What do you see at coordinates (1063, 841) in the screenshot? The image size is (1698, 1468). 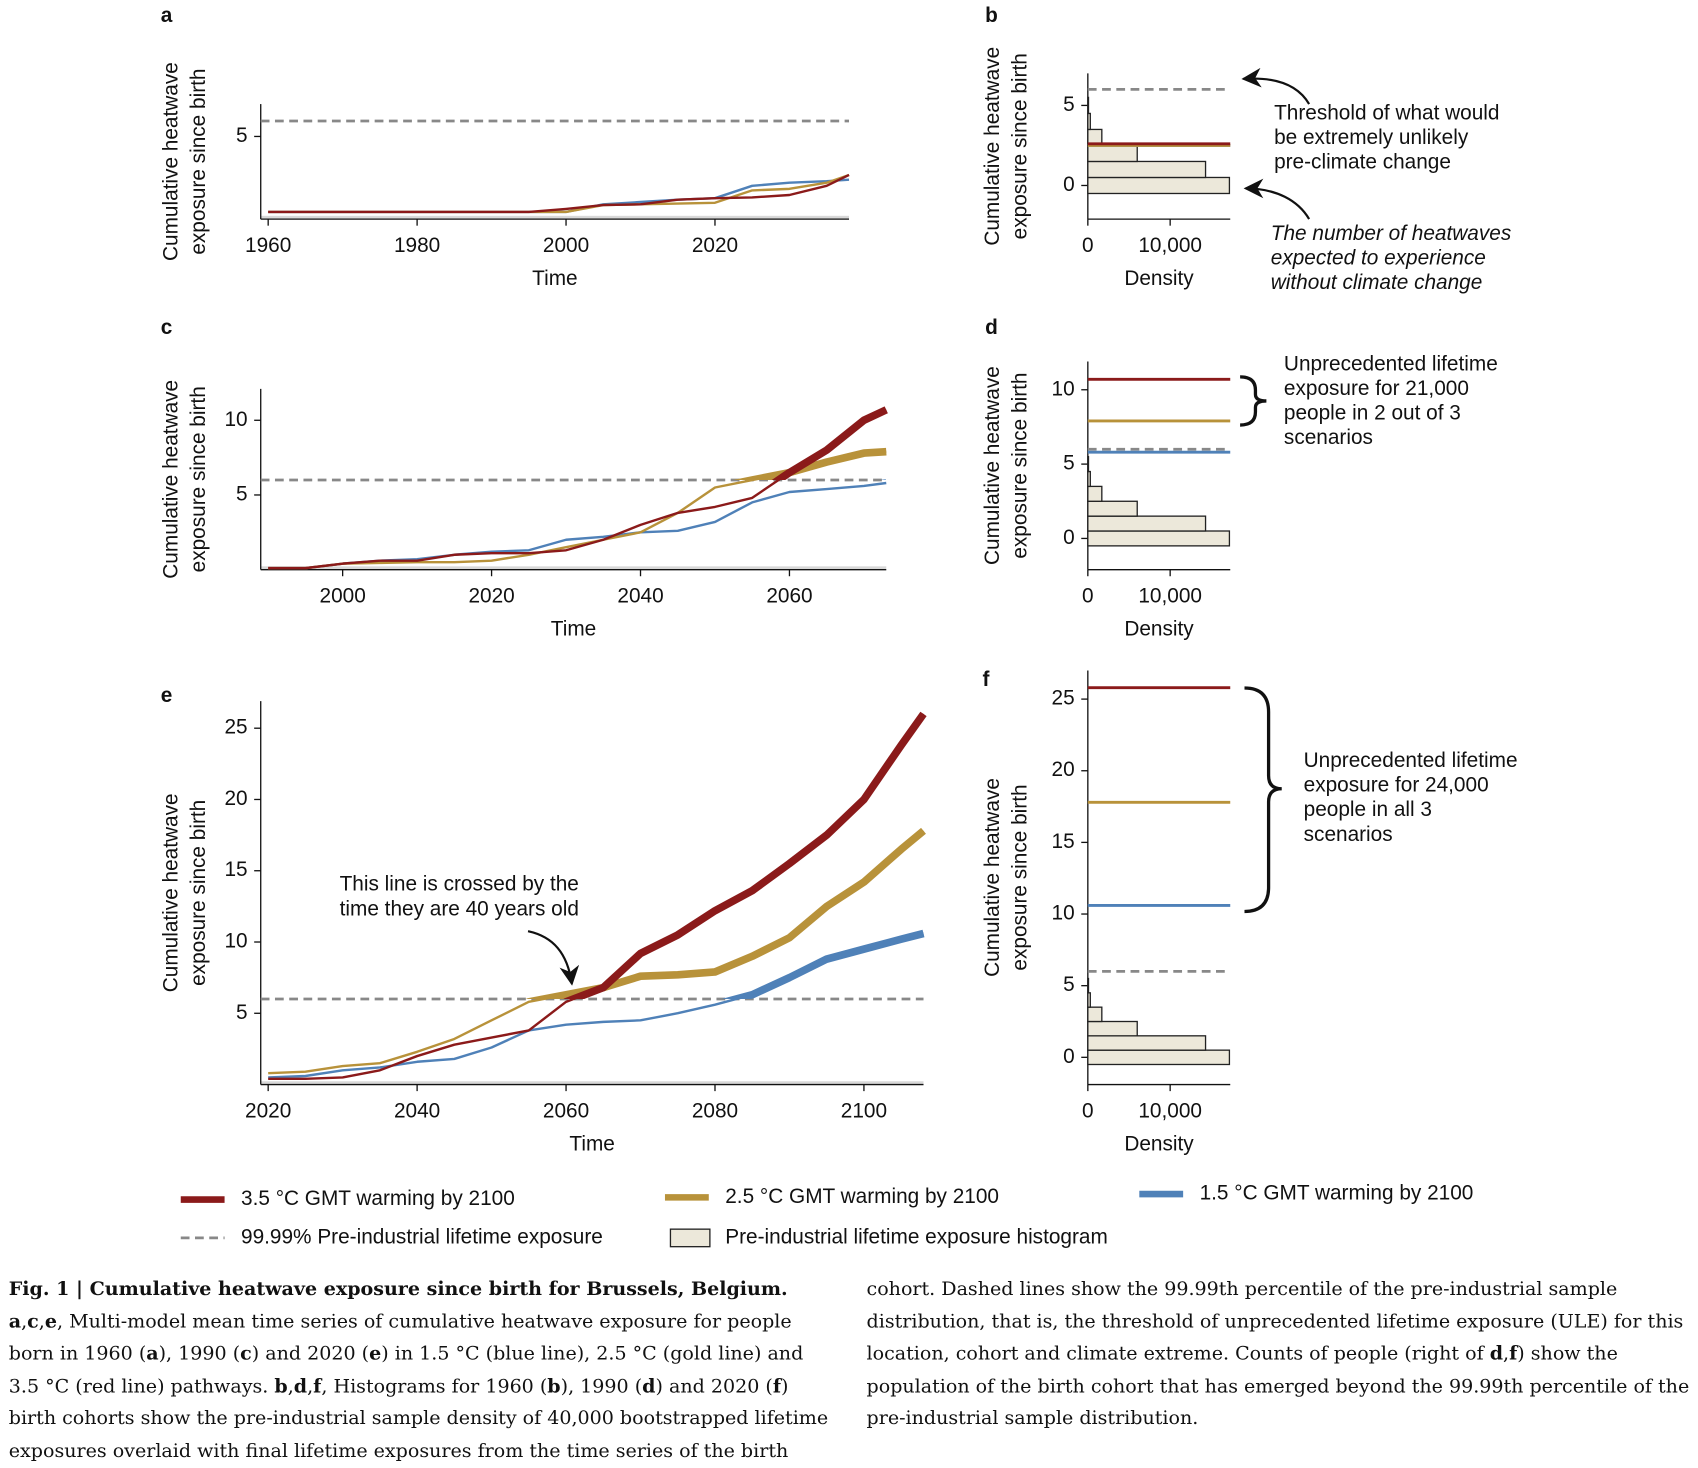 I see `y-tick-label: 15` at bounding box center [1063, 841].